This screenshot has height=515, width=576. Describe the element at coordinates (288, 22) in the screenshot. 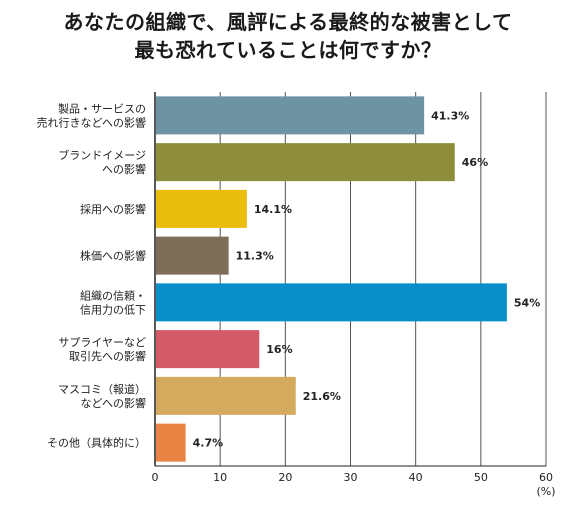

I see `chart-title-line1: あなたの組織で、風評による最終的な被害として` at that location.